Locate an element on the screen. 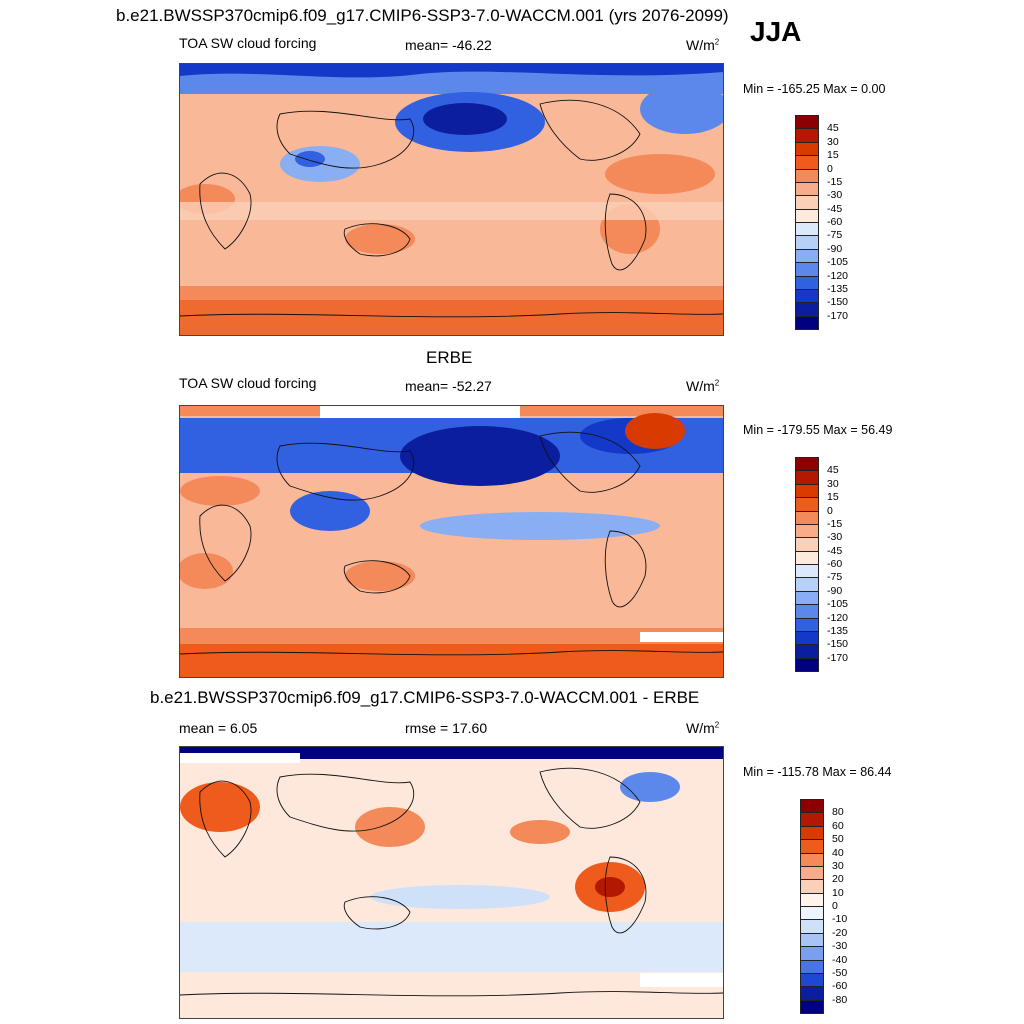 The image size is (1024, 1024). panel1-units: W/m2 is located at coordinates (703, 45).